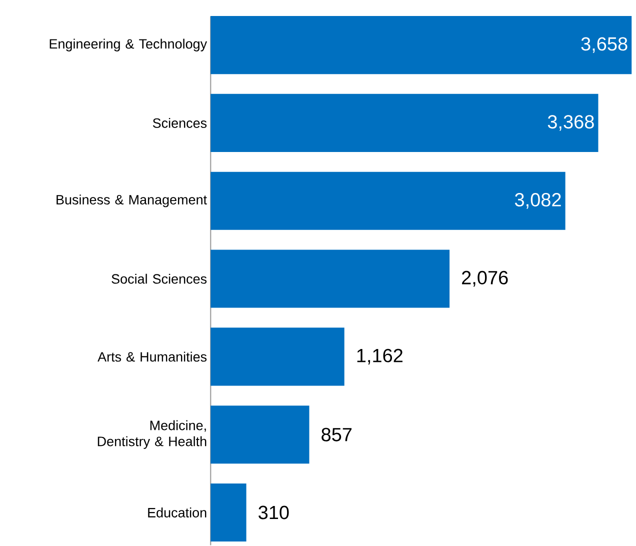 Image resolution: width=636 pixels, height=546 pixels. Describe the element at coordinates (152, 434) in the screenshot. I see `y-tick-label: Medicine, Dentistry & Health` at that location.